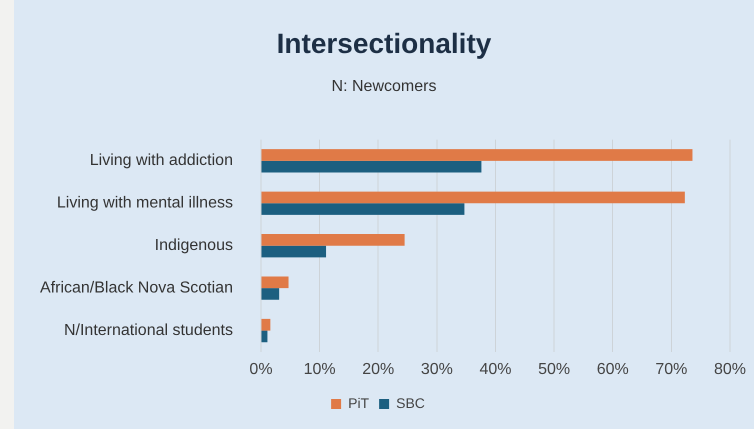 Image resolution: width=754 pixels, height=429 pixels. I want to click on x-tick-label: 0%, so click(261, 369).